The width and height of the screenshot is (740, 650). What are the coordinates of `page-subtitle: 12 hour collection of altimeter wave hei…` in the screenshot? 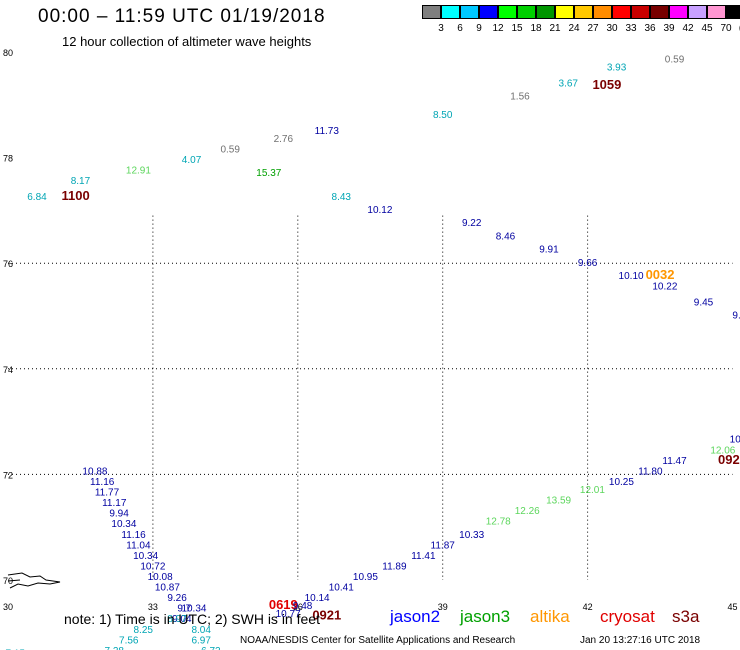 It's located at (187, 41).